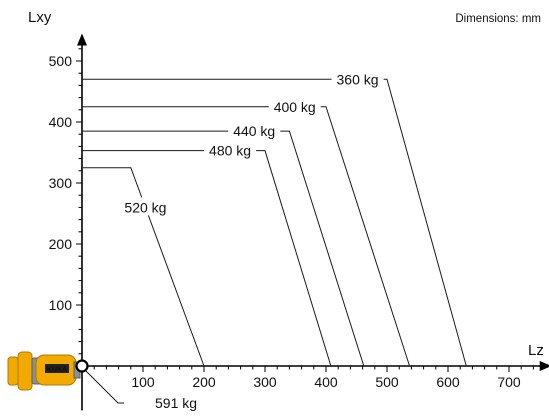  What do you see at coordinates (326, 382) in the screenshot?
I see `x-tick-label: 400` at bounding box center [326, 382].